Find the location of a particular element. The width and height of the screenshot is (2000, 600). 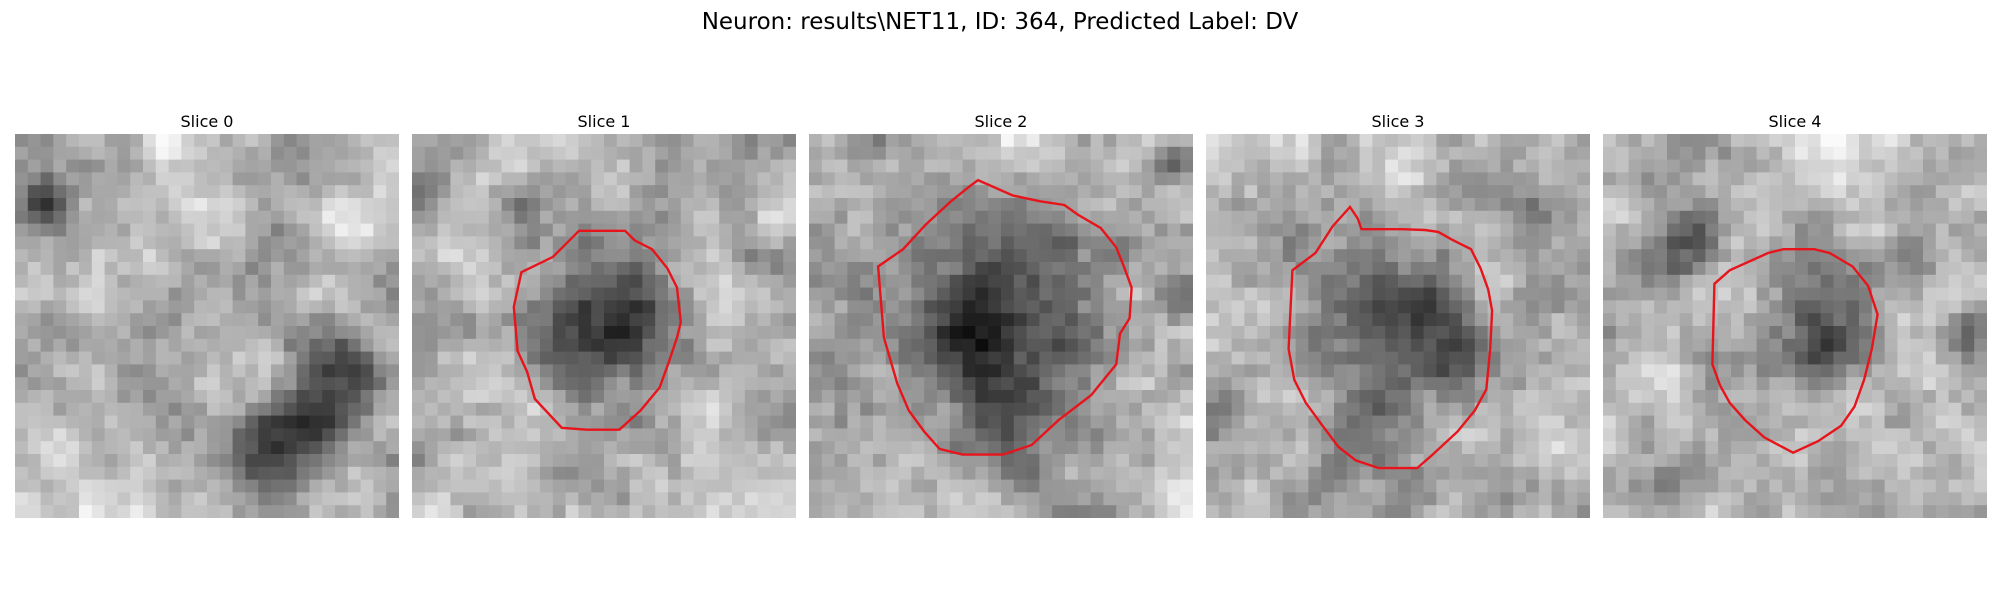

slice-panel-4: Slice 4 is located at coordinates (1795, 315).